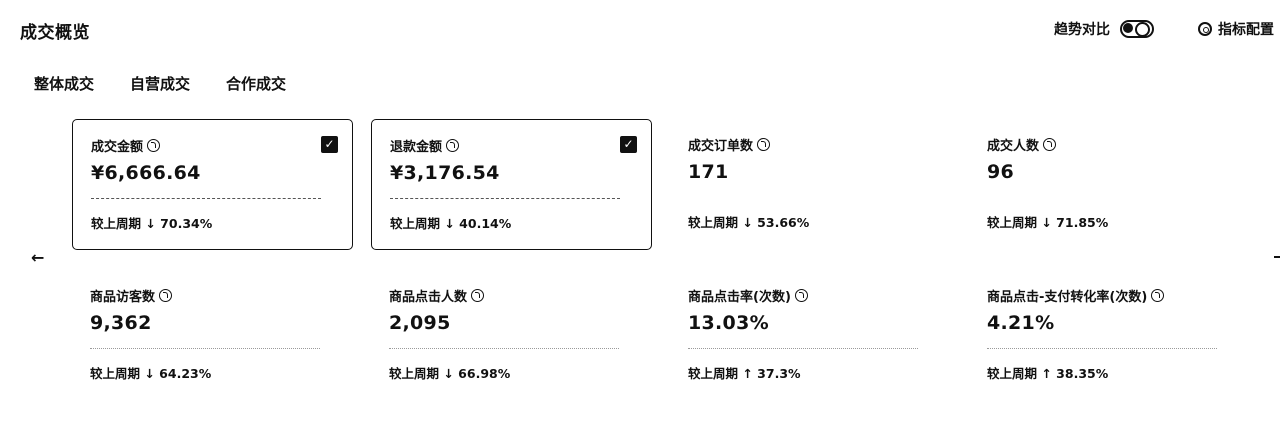 This screenshot has height=422, width=1280. I want to click on page-title: 成交概览, so click(55, 33).